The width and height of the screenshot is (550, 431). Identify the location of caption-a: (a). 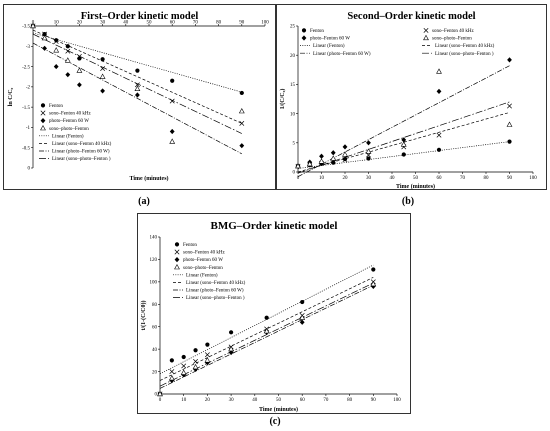
(144, 201).